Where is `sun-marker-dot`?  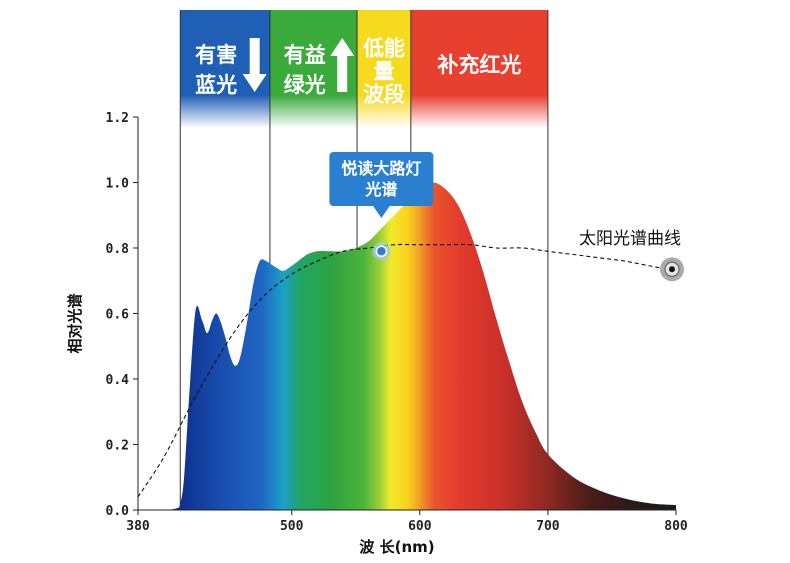
sun-marker-dot is located at coordinates (672, 269).